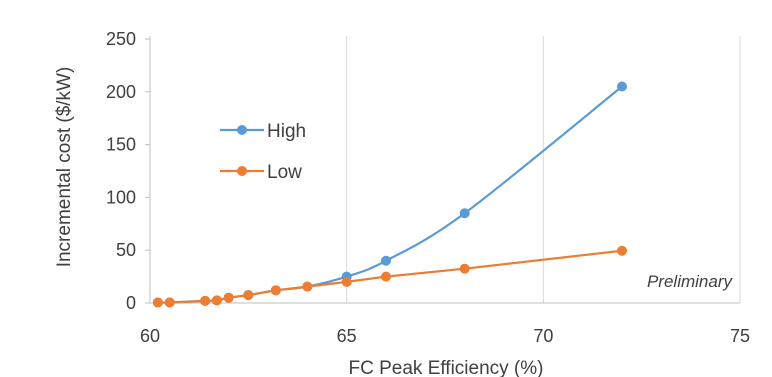  Describe the element at coordinates (740, 336) in the screenshot. I see `x-tick-label: 75` at that location.